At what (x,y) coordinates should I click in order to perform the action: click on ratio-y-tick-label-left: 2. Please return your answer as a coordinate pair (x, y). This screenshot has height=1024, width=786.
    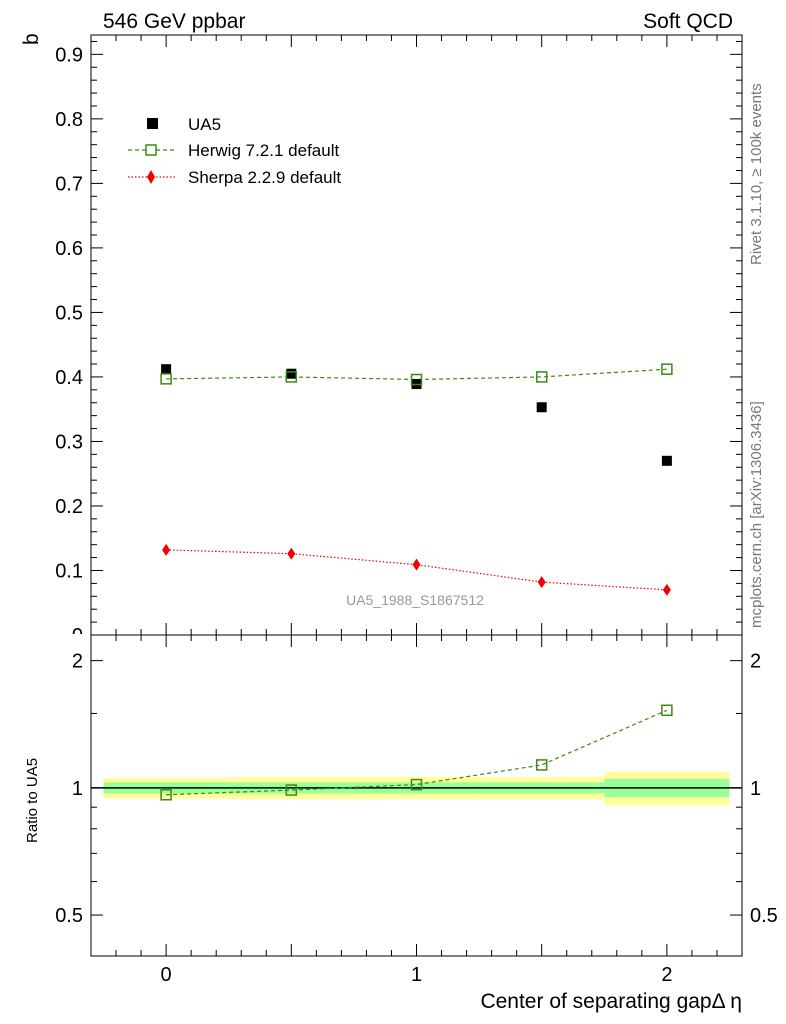
    Looking at the image, I should click on (77, 662).